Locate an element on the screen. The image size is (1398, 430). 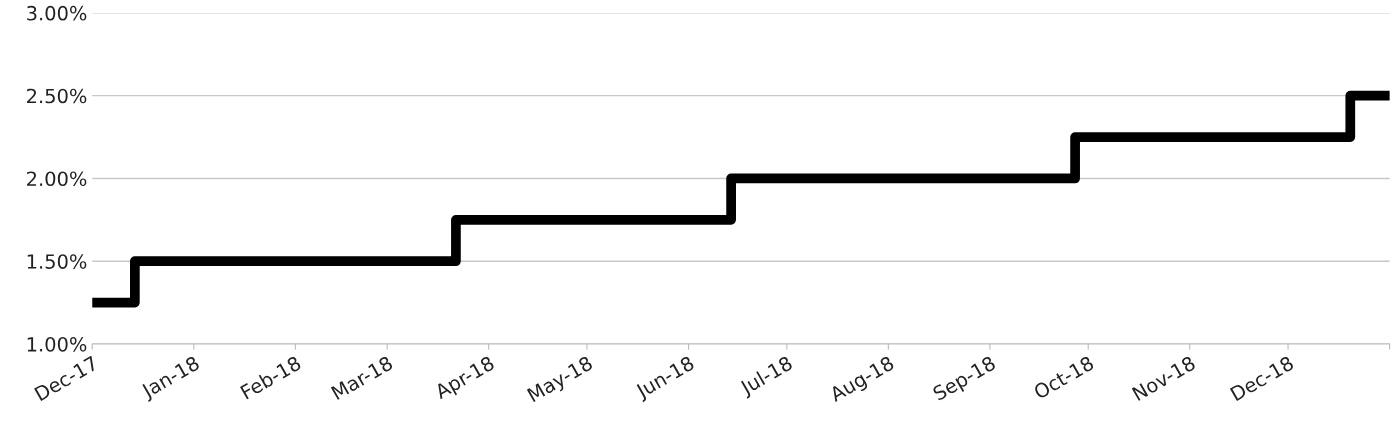
y-tick-label: 2.00% is located at coordinates (57, 179).